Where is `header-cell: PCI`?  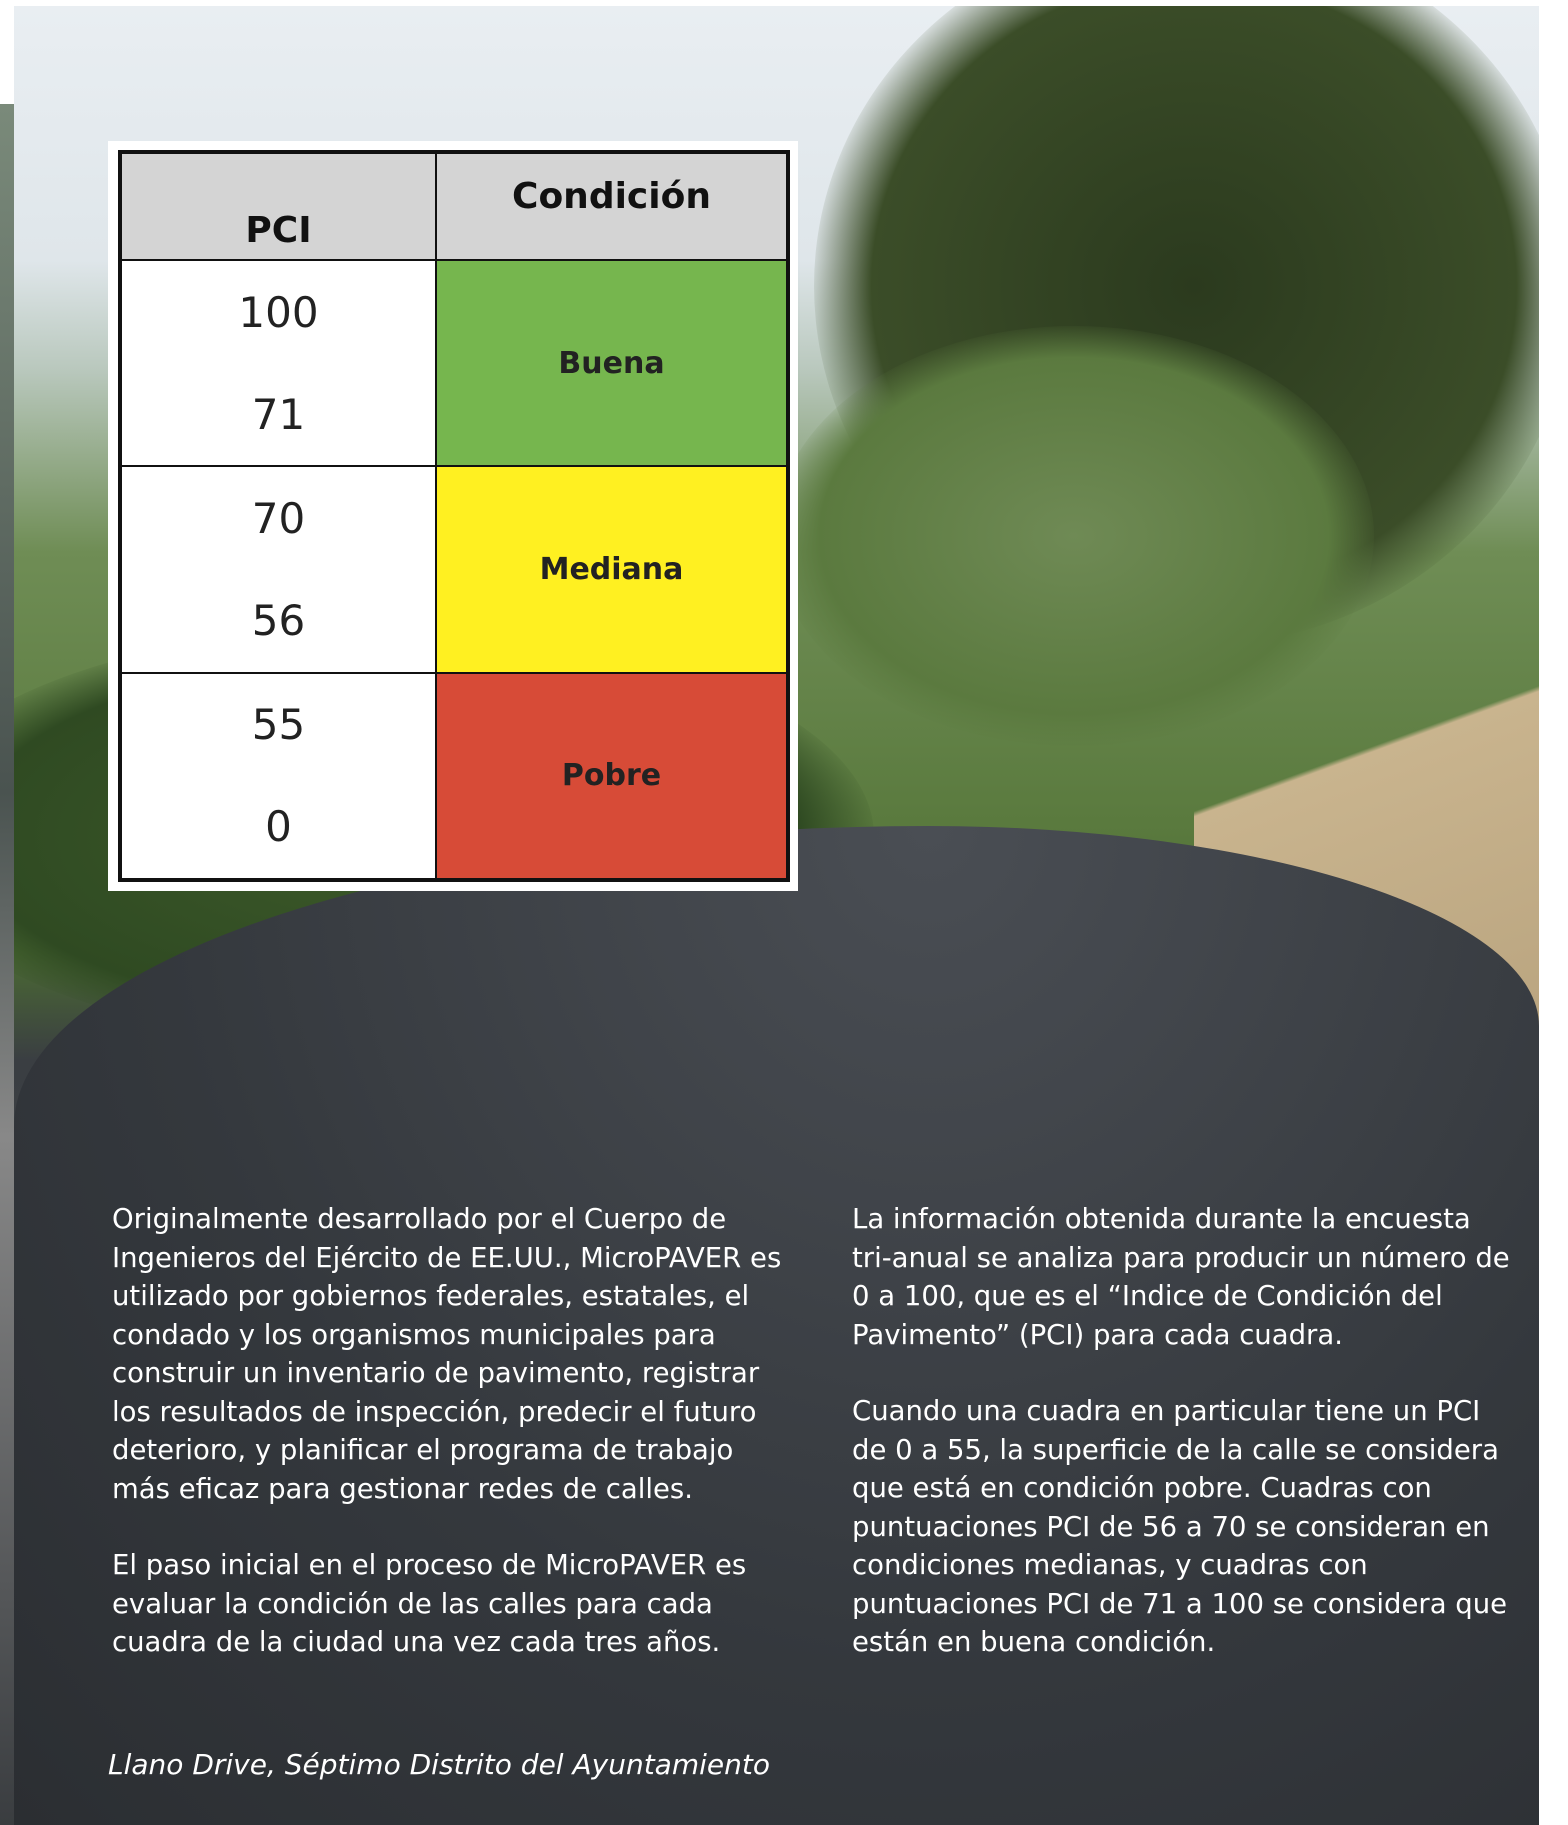
header-cell: PCI is located at coordinates (278, 206).